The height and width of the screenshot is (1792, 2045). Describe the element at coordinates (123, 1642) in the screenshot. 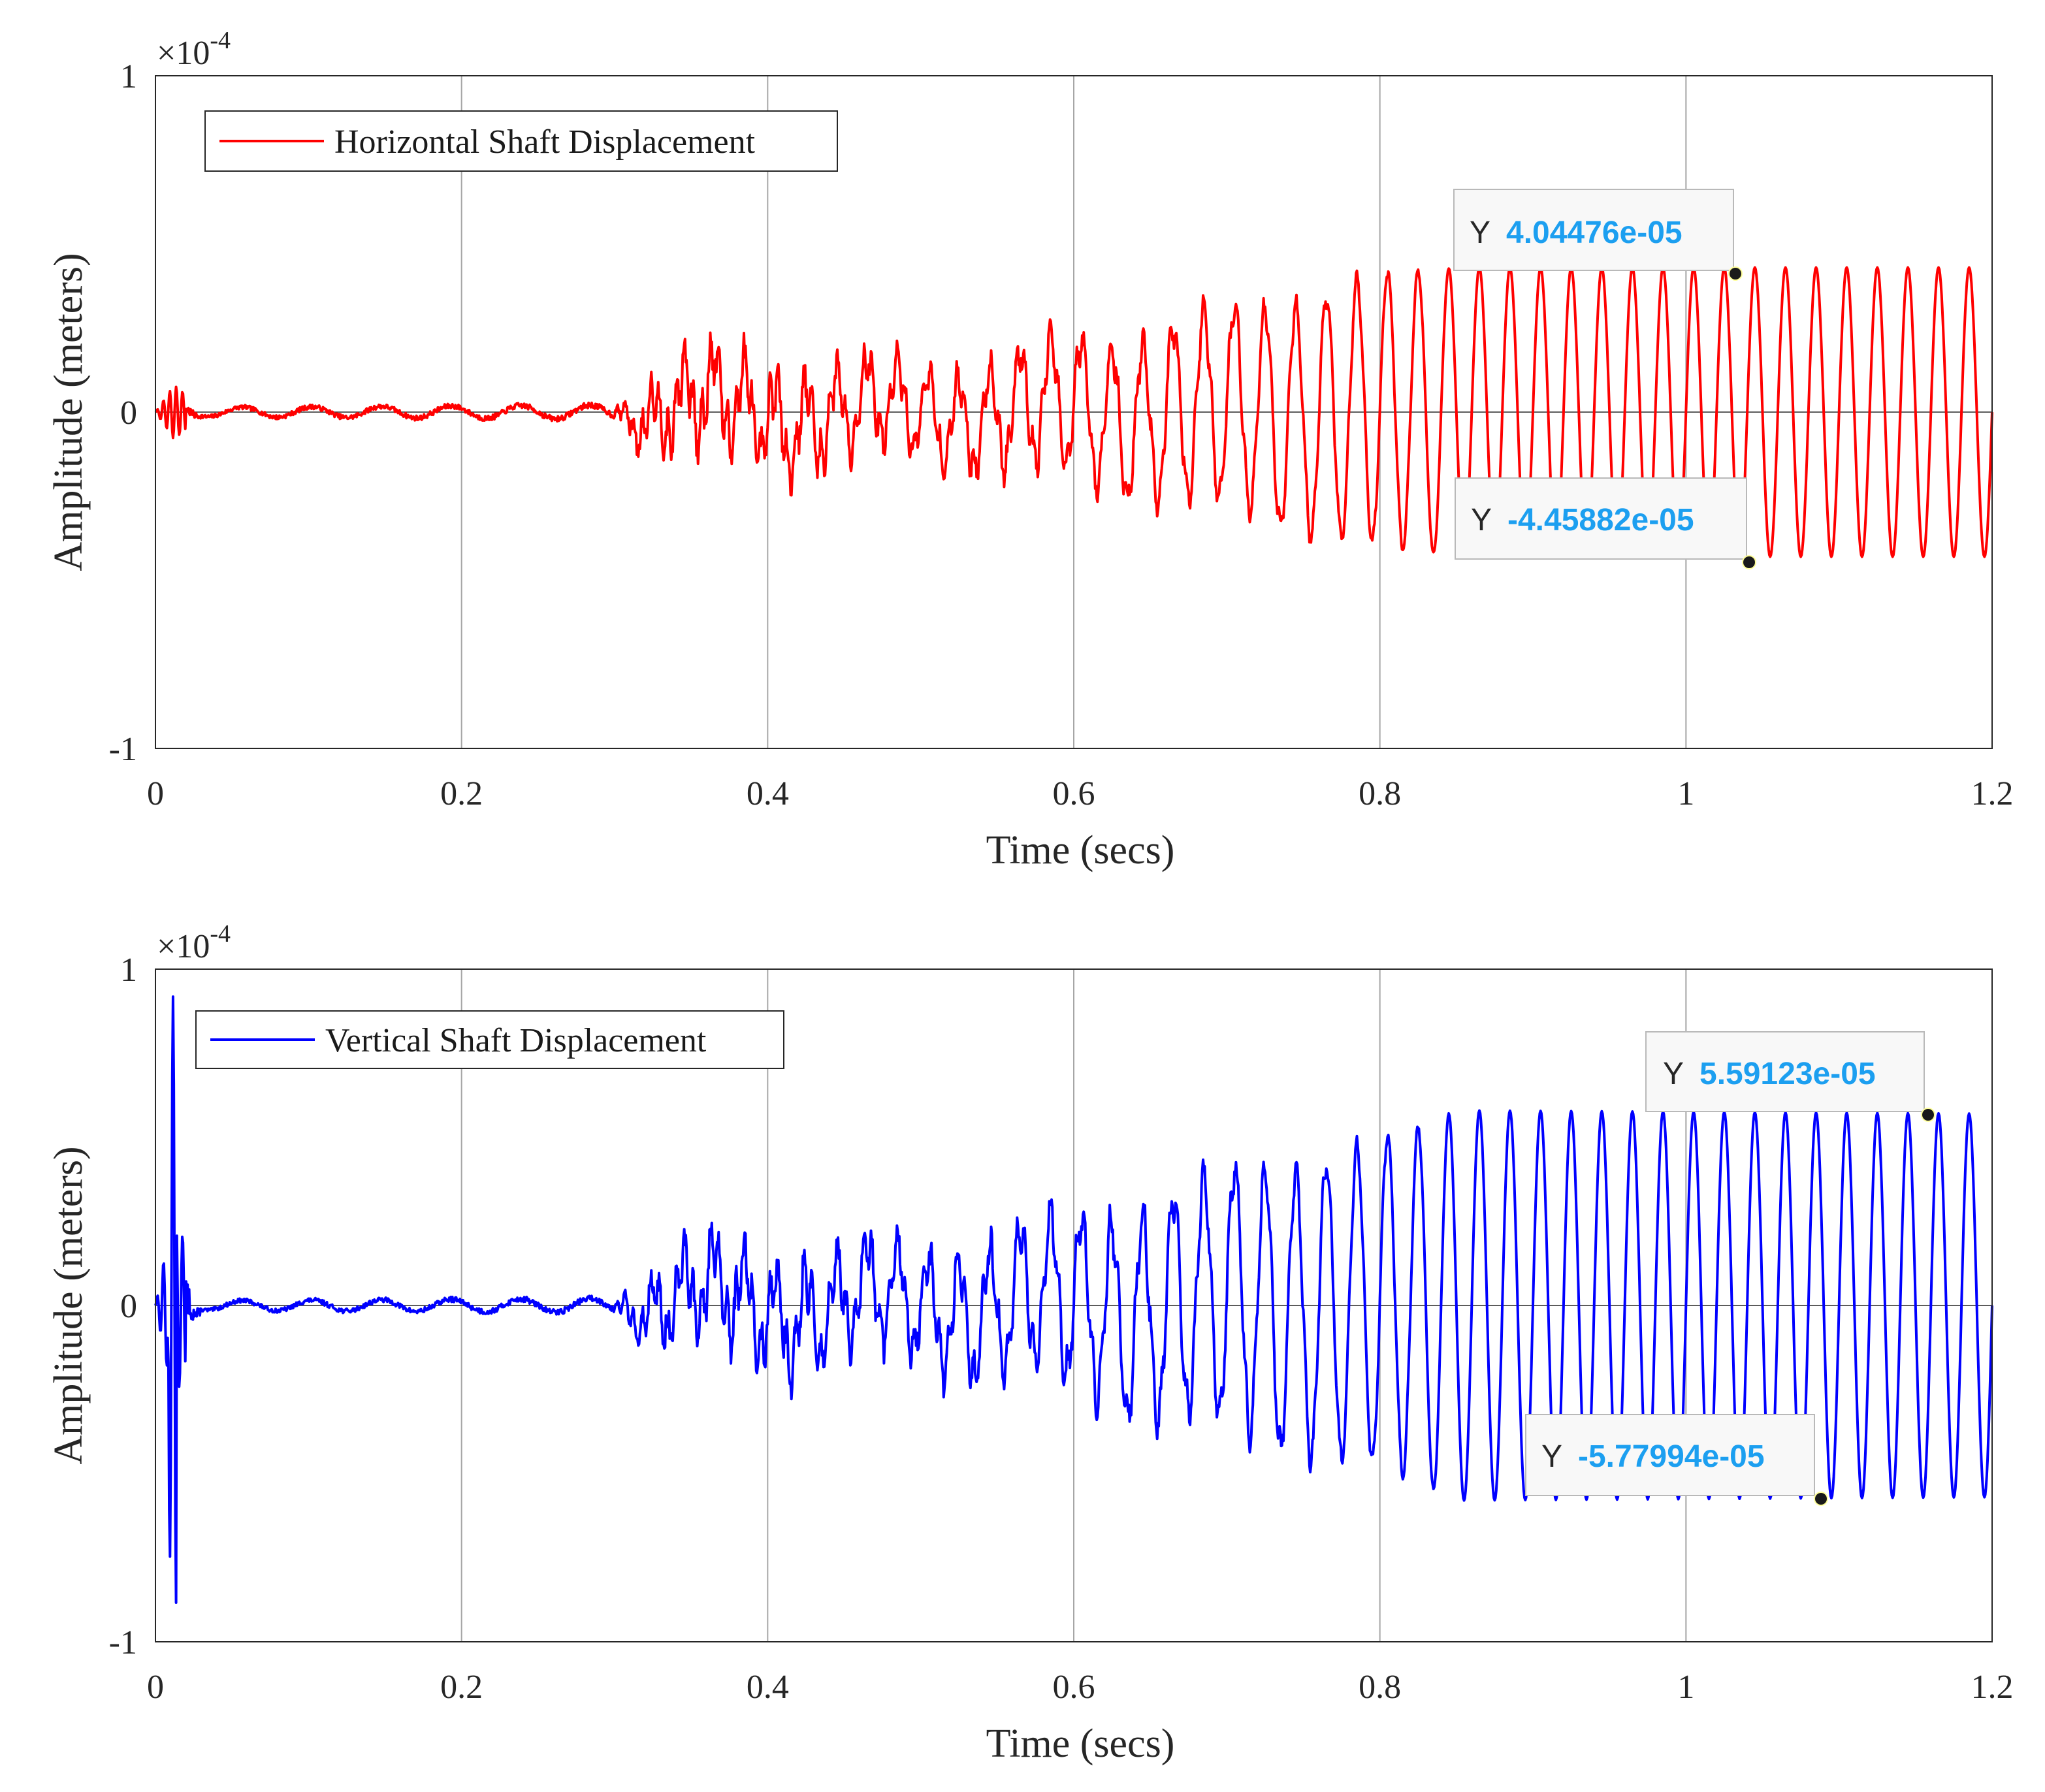

I see `bottom-y-tick-label-neg1: -1` at that location.